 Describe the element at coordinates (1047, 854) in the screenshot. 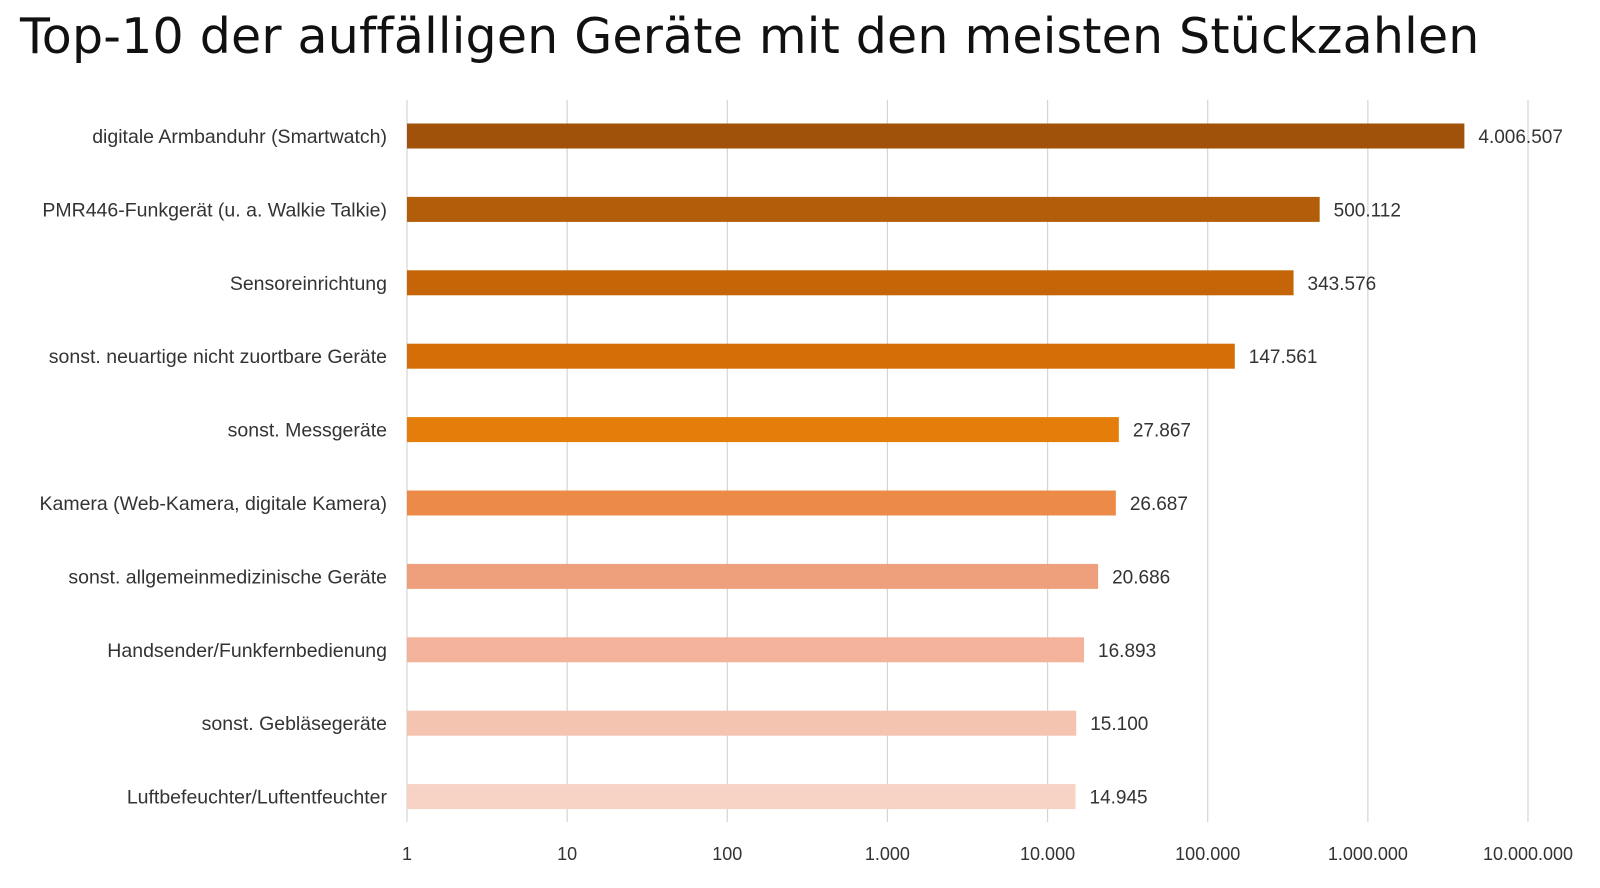

I see `x-tick-label: 10.000` at that location.